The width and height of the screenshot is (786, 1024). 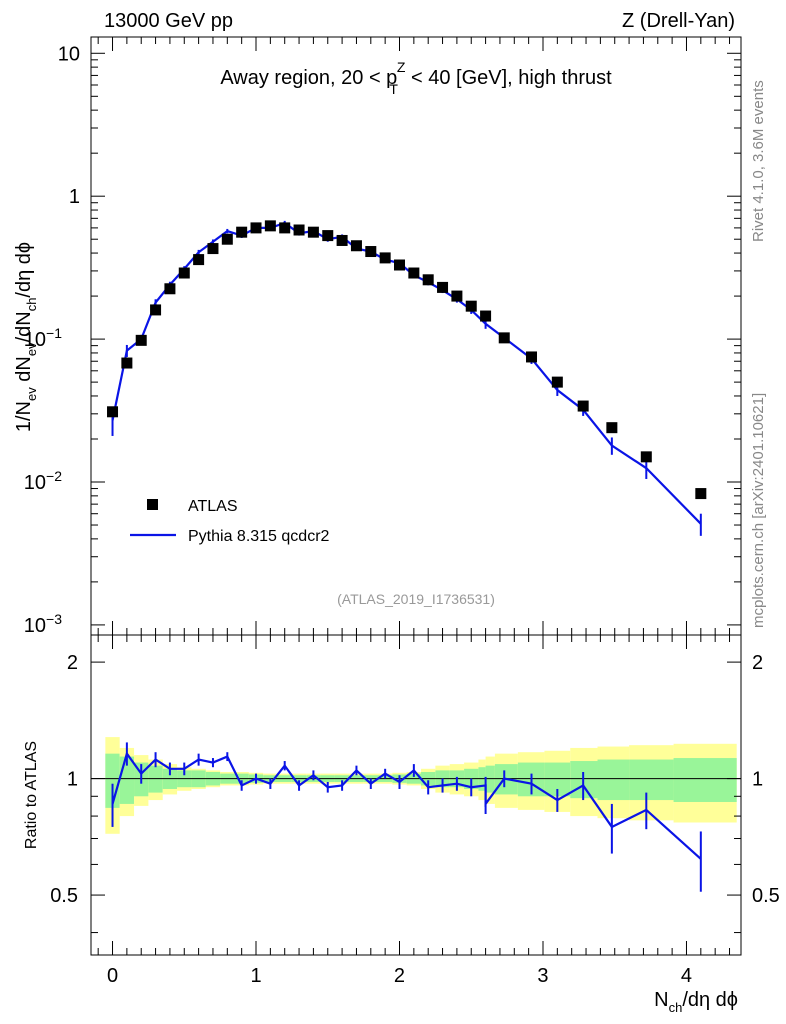 I want to click on legend: ATLAS Pythia 8.315 qcdcr2, so click(x=230, y=521).